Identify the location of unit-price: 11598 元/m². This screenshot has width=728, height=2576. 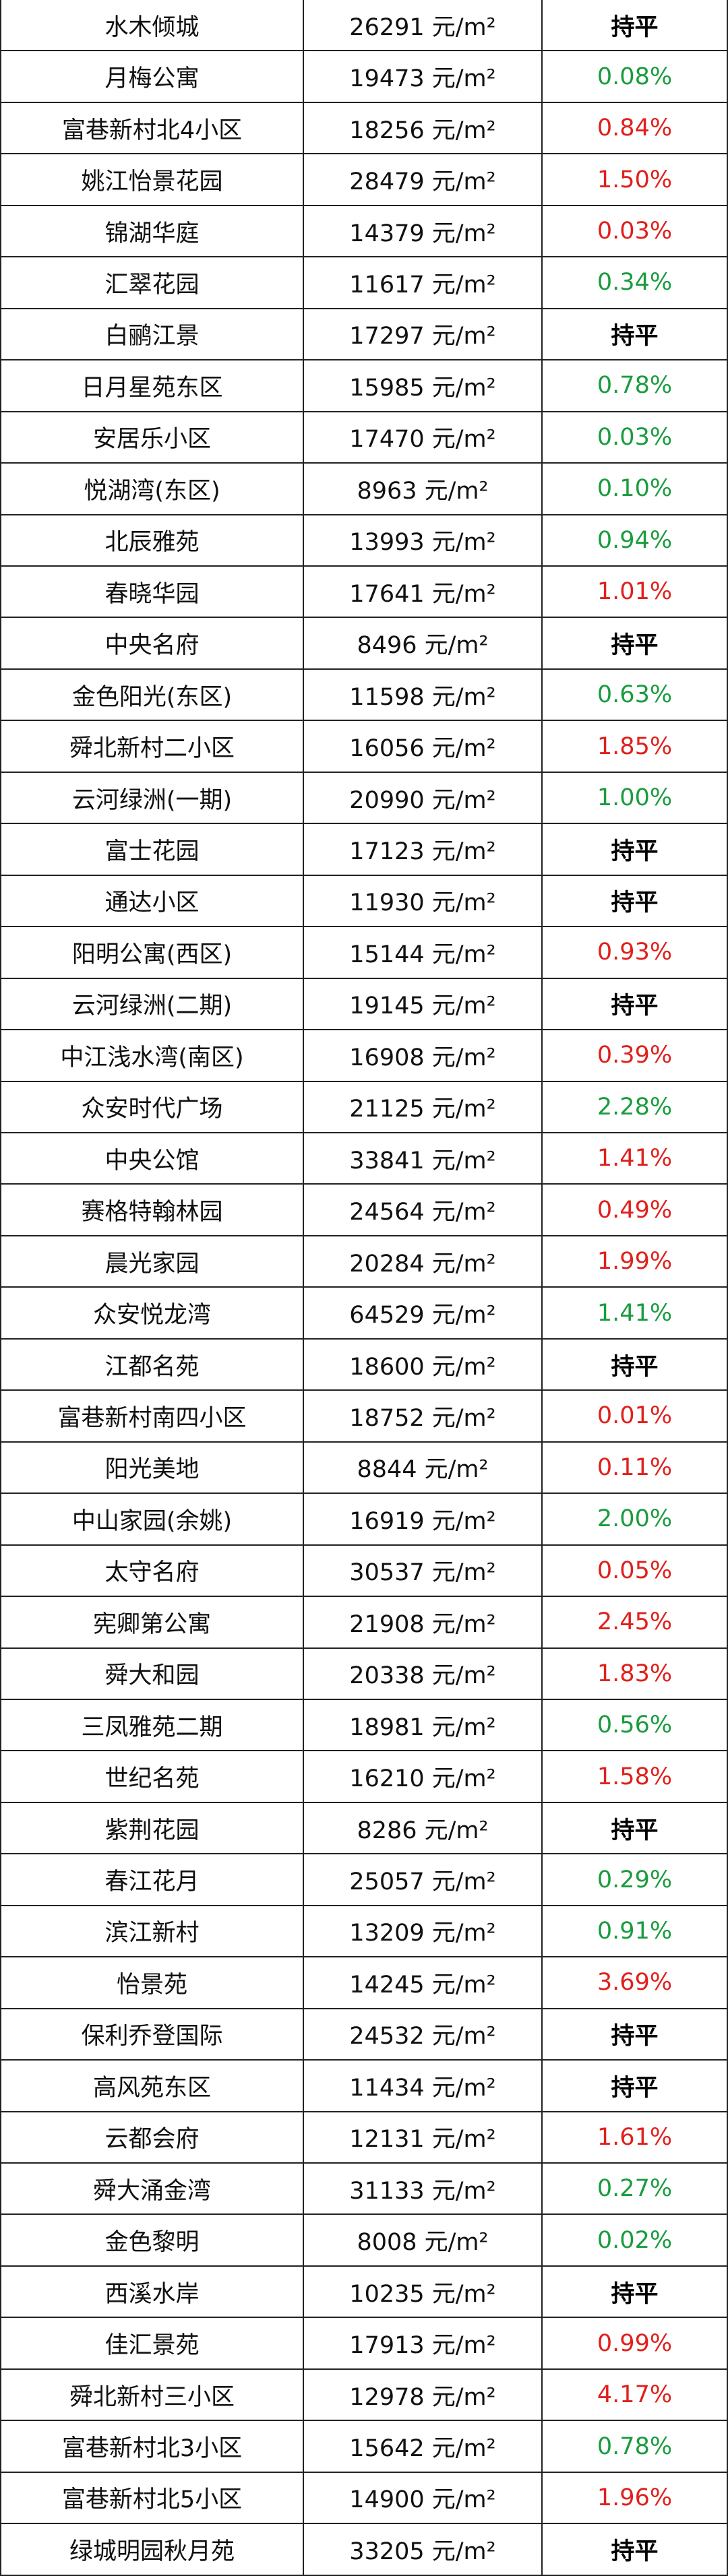
(423, 694).